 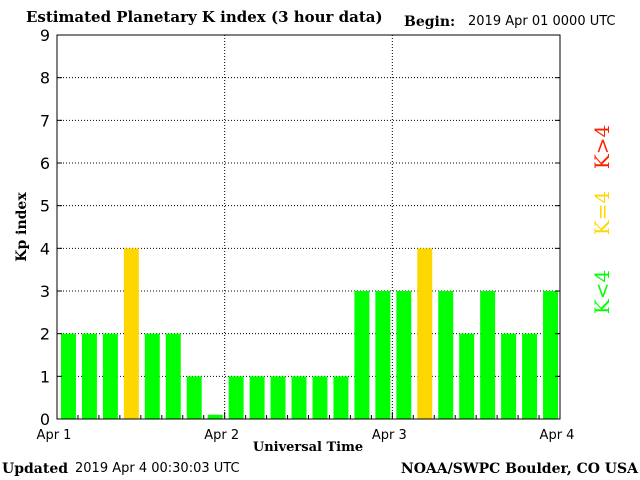 What do you see at coordinates (308, 447) in the screenshot?
I see `x-axis-label: Universal Time` at bounding box center [308, 447].